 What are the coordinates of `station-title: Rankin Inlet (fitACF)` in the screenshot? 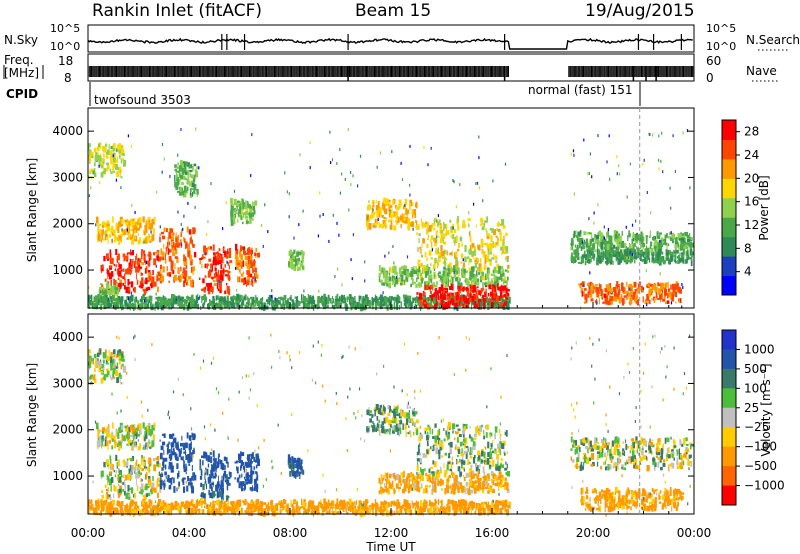 It's located at (177, 11).